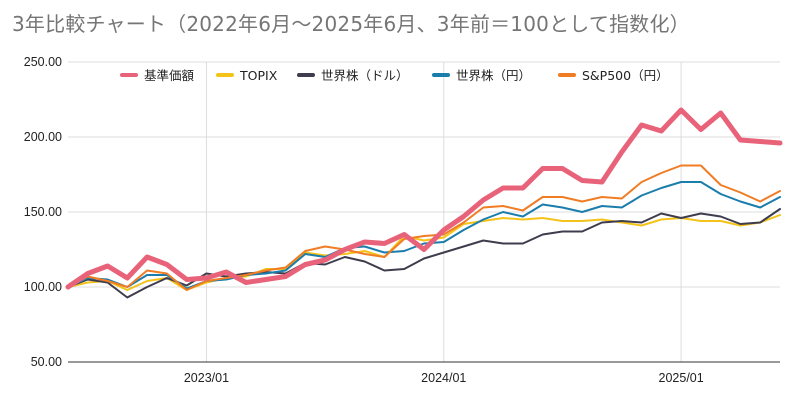  What do you see at coordinates (351, 24) in the screenshot?
I see `chart-title: 3年比較チャート（2022年6月〜2025年6月、3年前＝100として指数化）` at bounding box center [351, 24].